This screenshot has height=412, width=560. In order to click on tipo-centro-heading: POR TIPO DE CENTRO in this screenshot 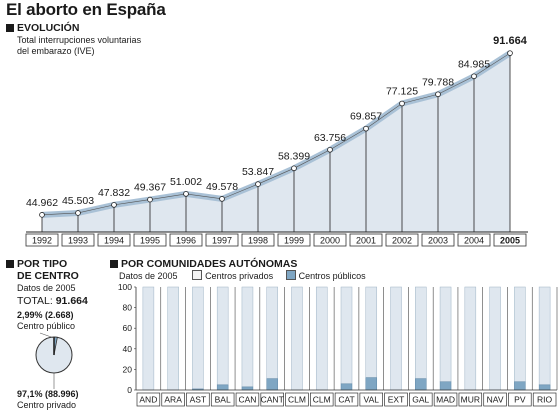, I will do `click(42, 270)`.